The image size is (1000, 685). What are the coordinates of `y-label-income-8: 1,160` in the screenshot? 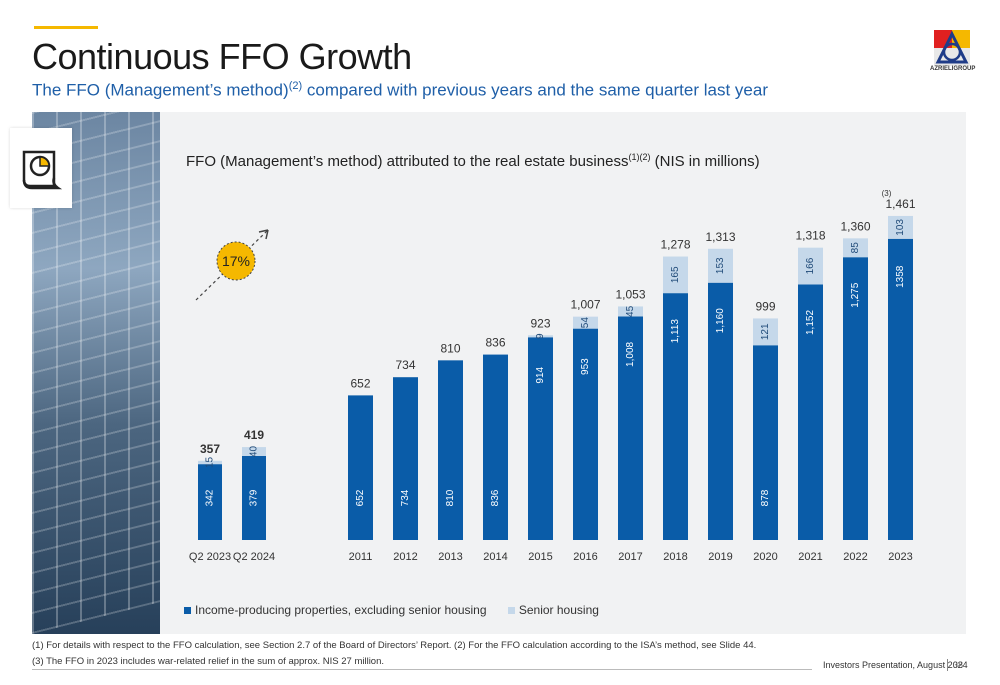 It's located at (720, 320).